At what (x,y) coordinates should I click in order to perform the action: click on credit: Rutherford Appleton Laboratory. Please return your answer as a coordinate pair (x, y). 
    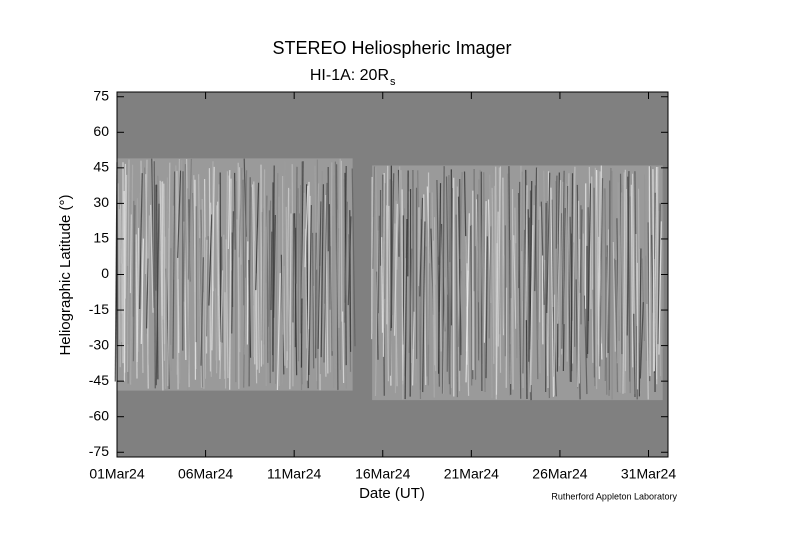
    Looking at the image, I should click on (614, 496).